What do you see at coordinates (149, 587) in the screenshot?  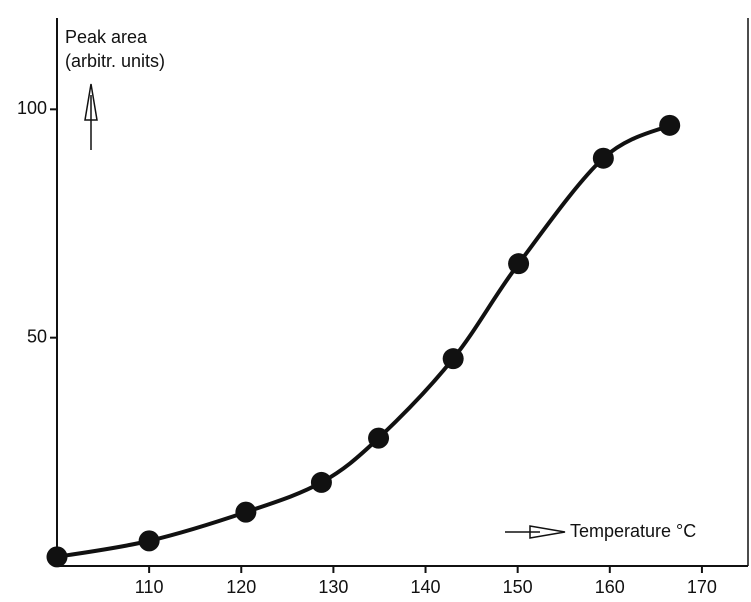 I see `x-tick-label: 110` at bounding box center [149, 587].